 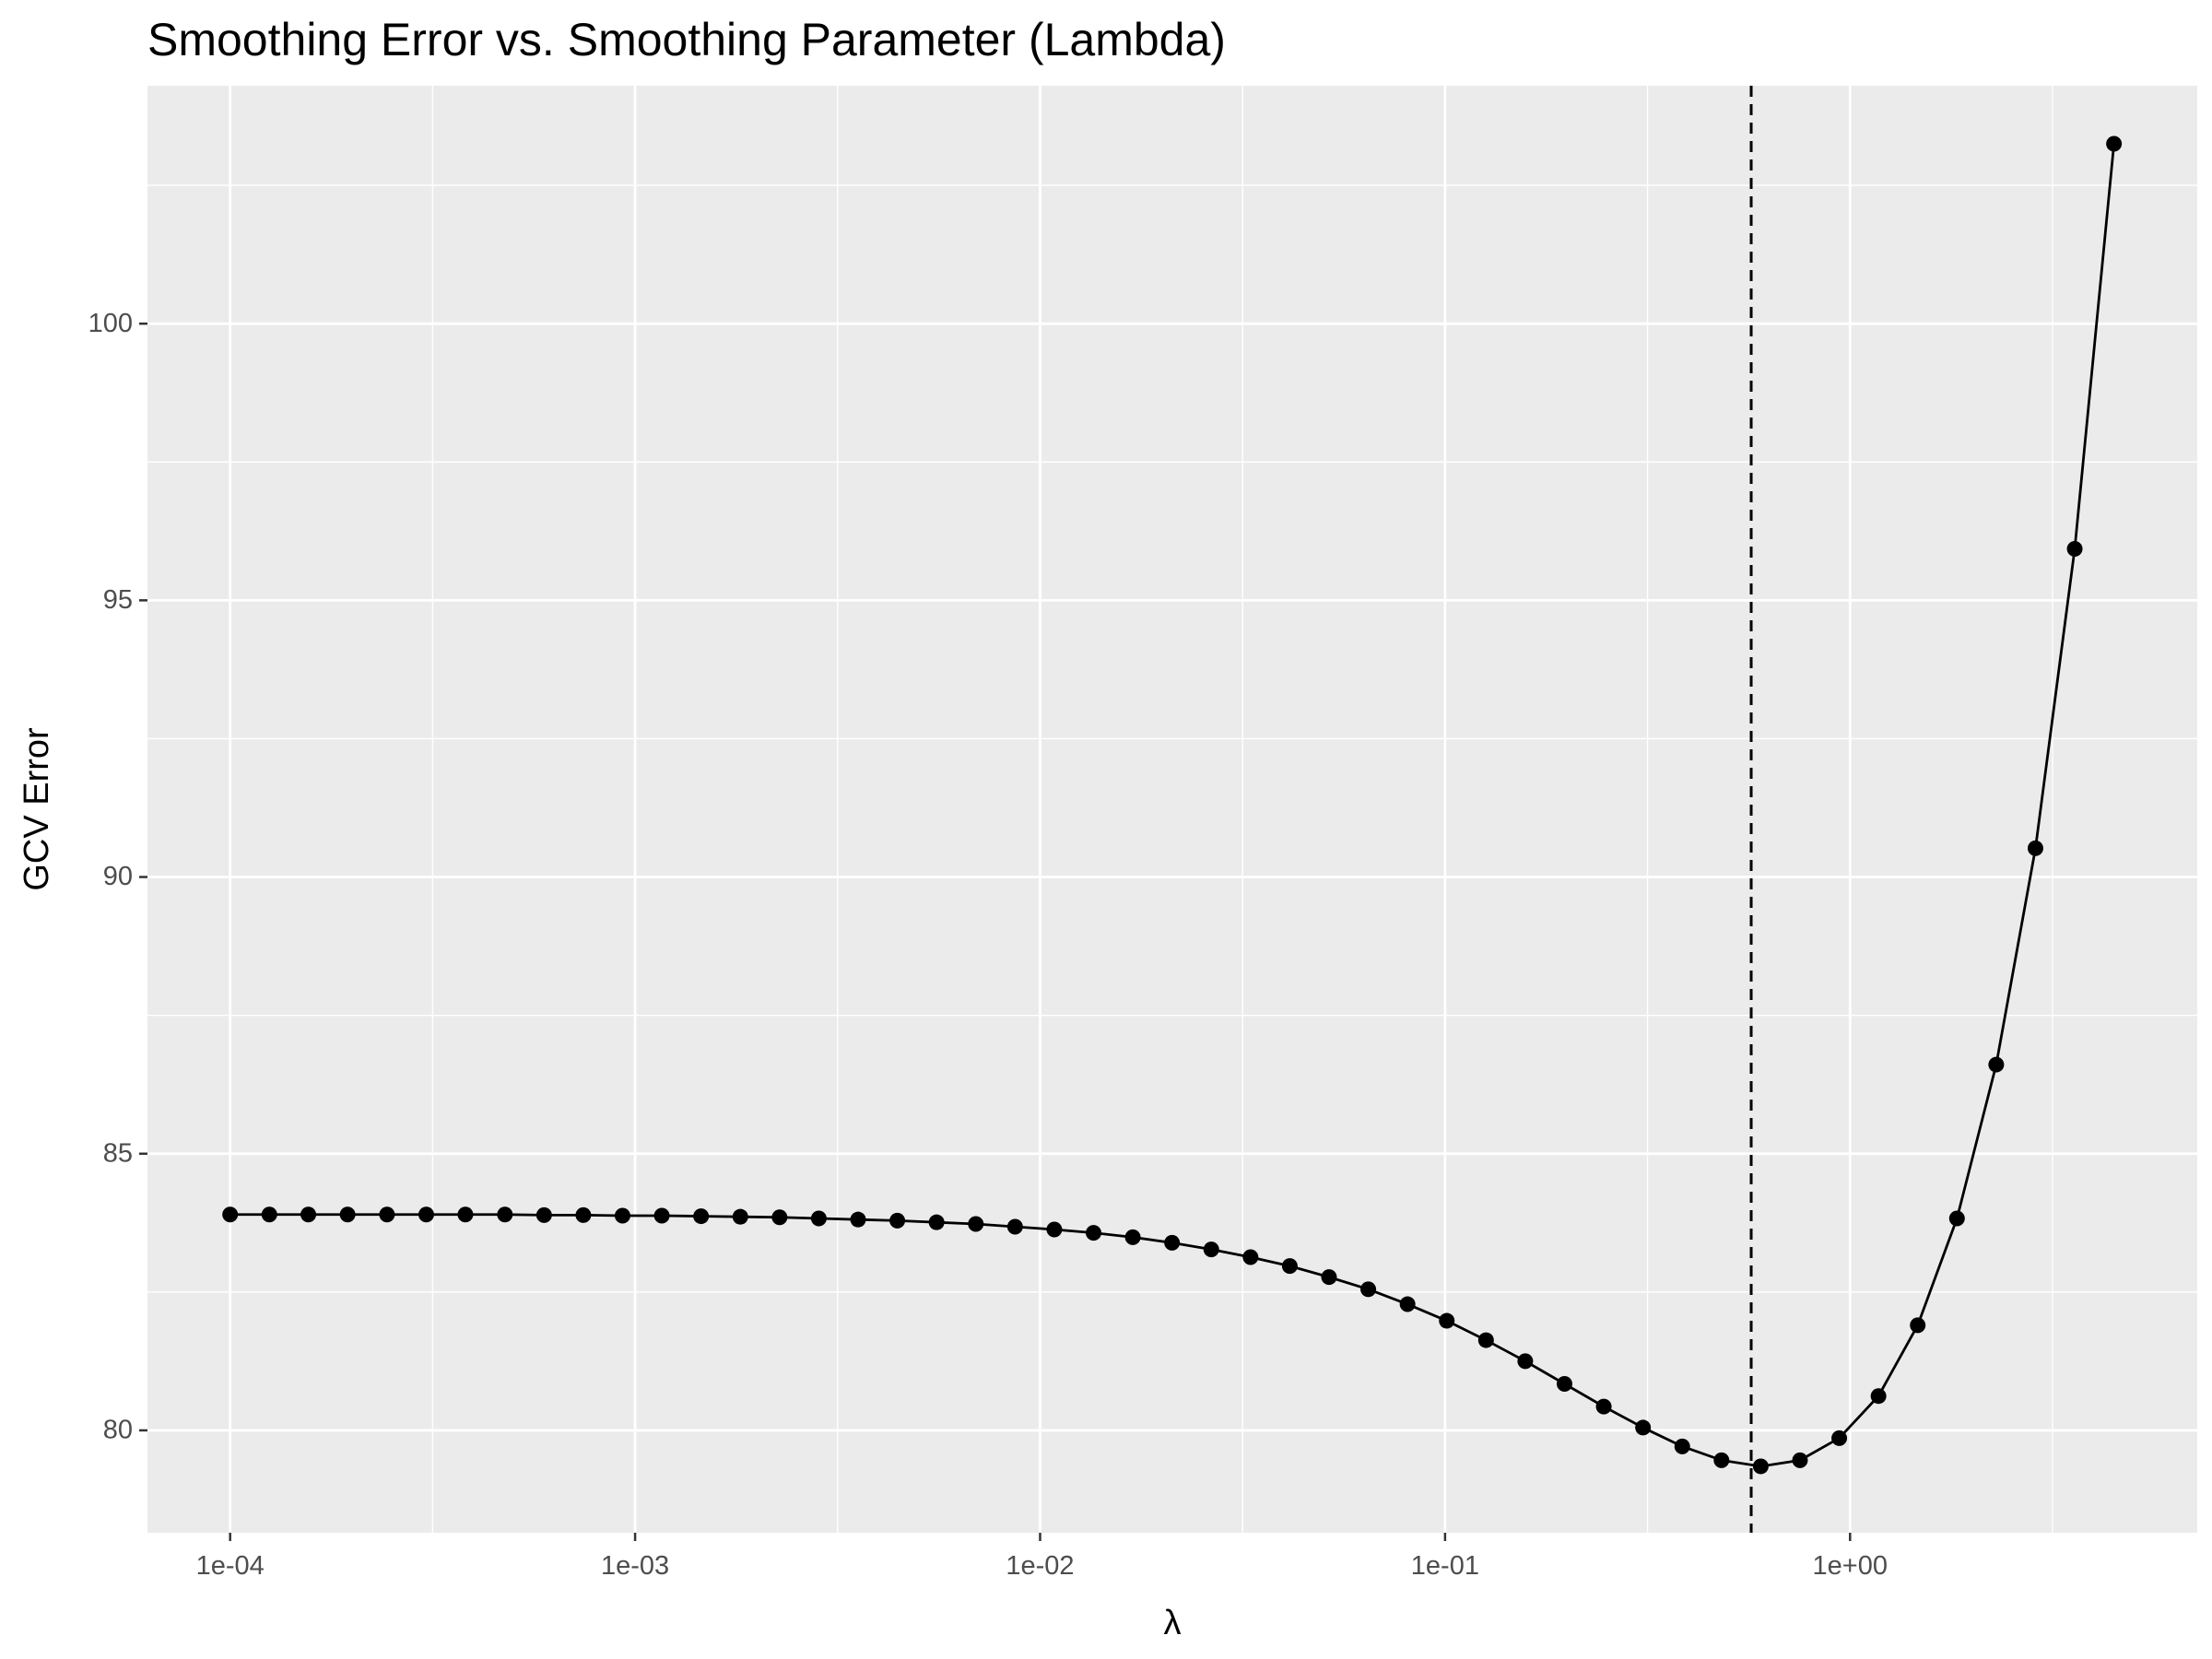 What do you see at coordinates (110, 323) in the screenshot?
I see `y-tick-label: 100` at bounding box center [110, 323].